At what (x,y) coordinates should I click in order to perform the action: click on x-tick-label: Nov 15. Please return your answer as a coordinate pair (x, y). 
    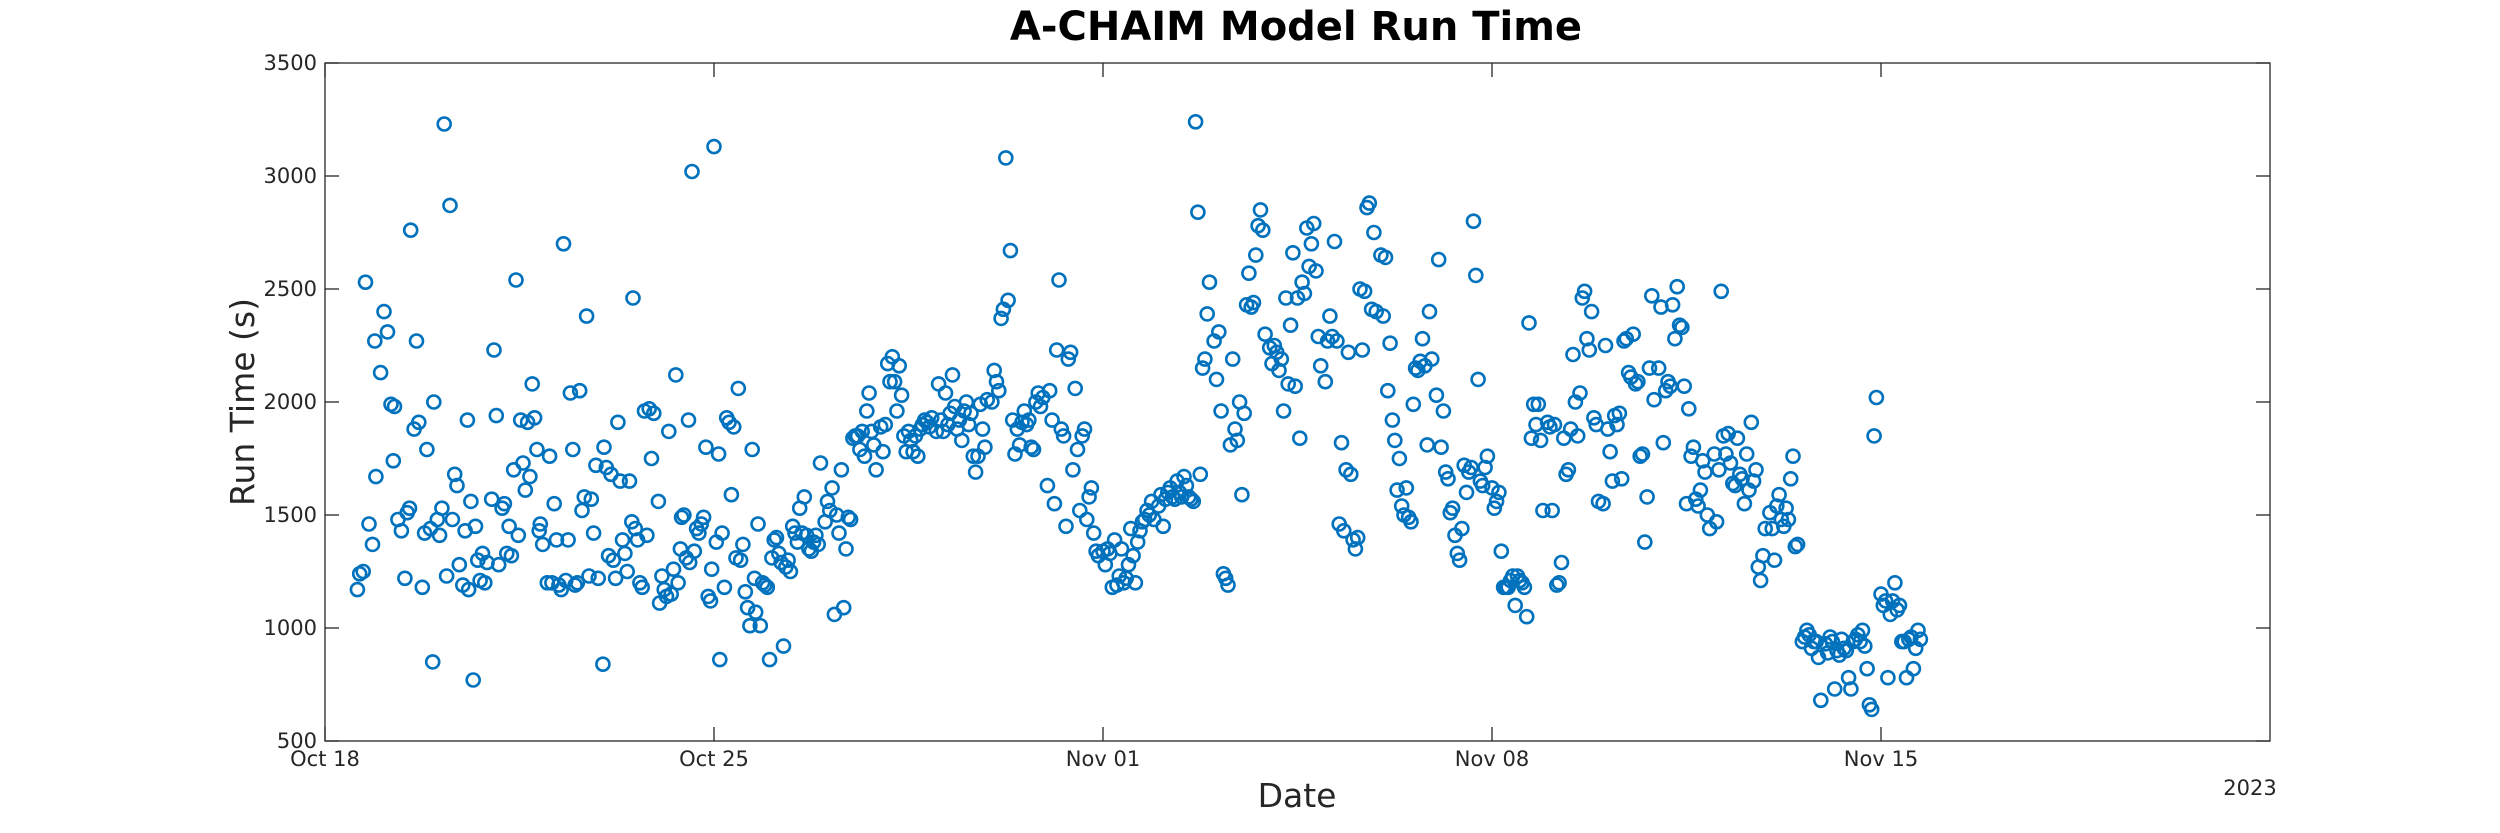
    Looking at the image, I should click on (1881, 759).